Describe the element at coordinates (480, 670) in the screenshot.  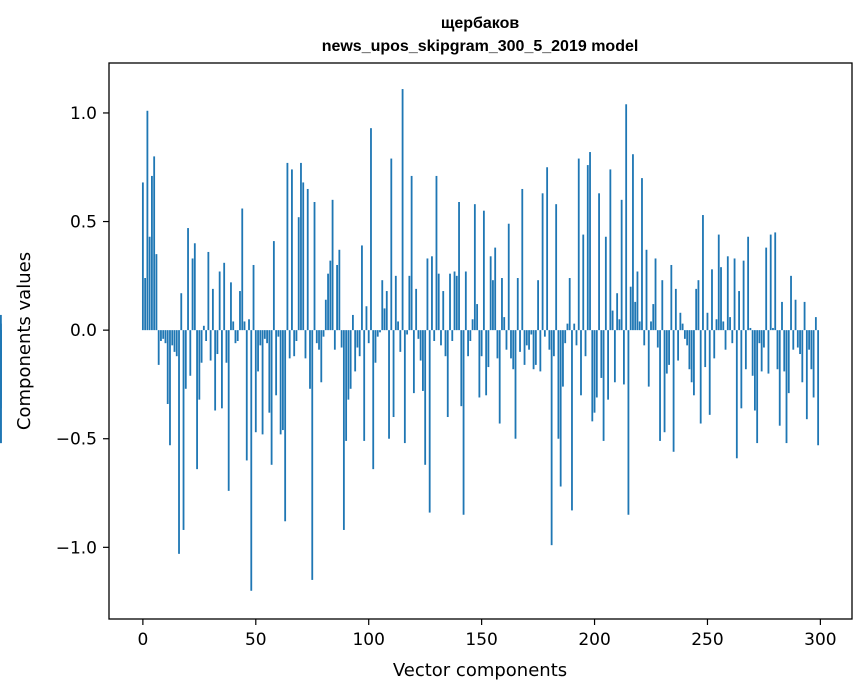
I see `x-axis-label: Vector components` at that location.